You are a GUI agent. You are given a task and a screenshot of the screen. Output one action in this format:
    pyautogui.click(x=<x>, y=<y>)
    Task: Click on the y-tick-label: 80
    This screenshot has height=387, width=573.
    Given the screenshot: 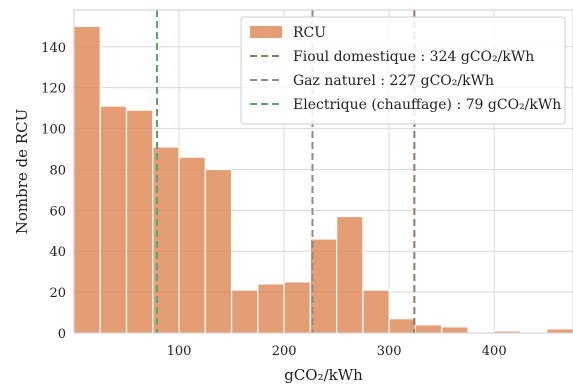 What is the action you would take?
    pyautogui.click(x=57, y=170)
    